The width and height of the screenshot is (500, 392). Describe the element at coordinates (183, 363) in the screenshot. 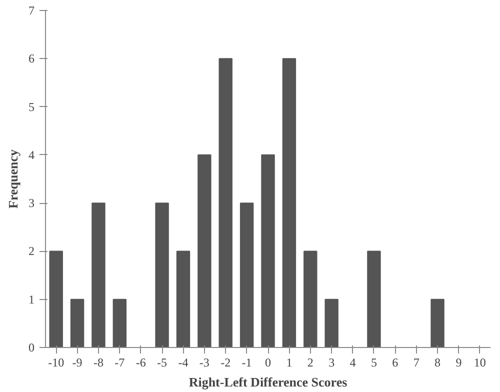

I see `x-tick-label: -4` at that location.